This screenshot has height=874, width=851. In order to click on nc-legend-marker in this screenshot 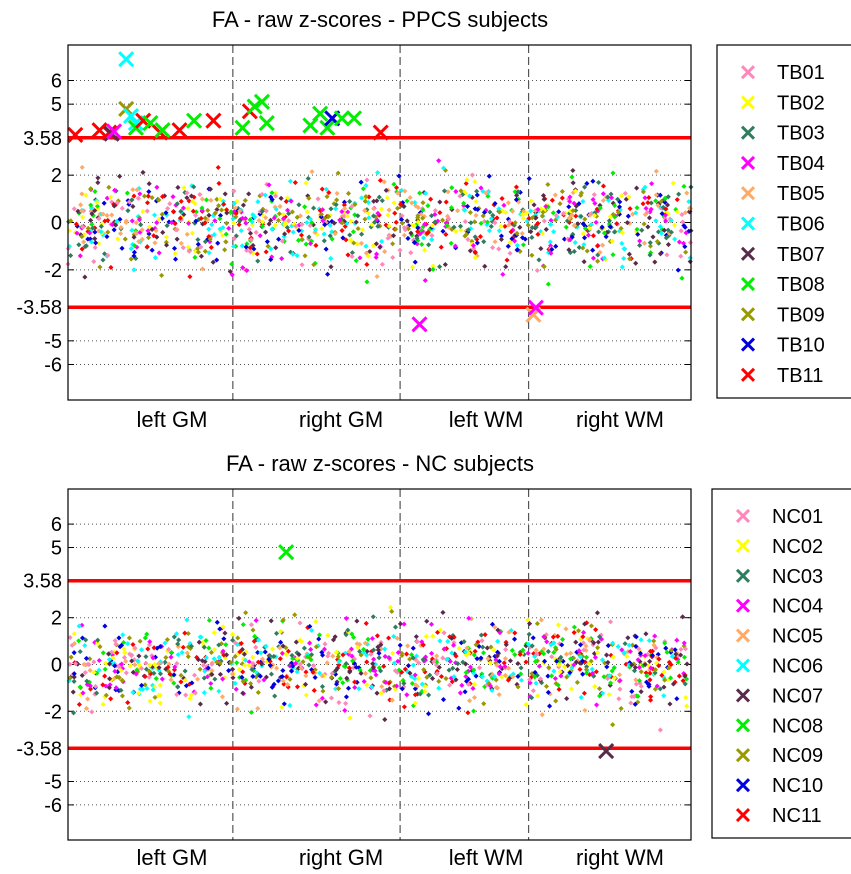, I will do `click(743, 785)`.